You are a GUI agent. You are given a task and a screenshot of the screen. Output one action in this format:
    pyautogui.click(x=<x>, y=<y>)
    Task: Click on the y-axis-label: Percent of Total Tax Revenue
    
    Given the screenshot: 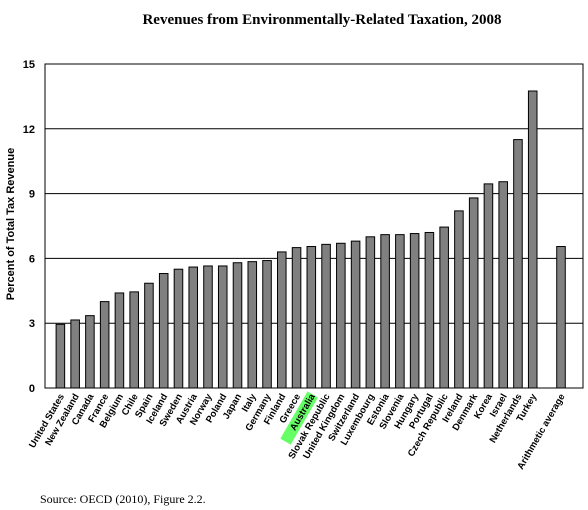 What is the action you would take?
    pyautogui.click(x=11, y=224)
    